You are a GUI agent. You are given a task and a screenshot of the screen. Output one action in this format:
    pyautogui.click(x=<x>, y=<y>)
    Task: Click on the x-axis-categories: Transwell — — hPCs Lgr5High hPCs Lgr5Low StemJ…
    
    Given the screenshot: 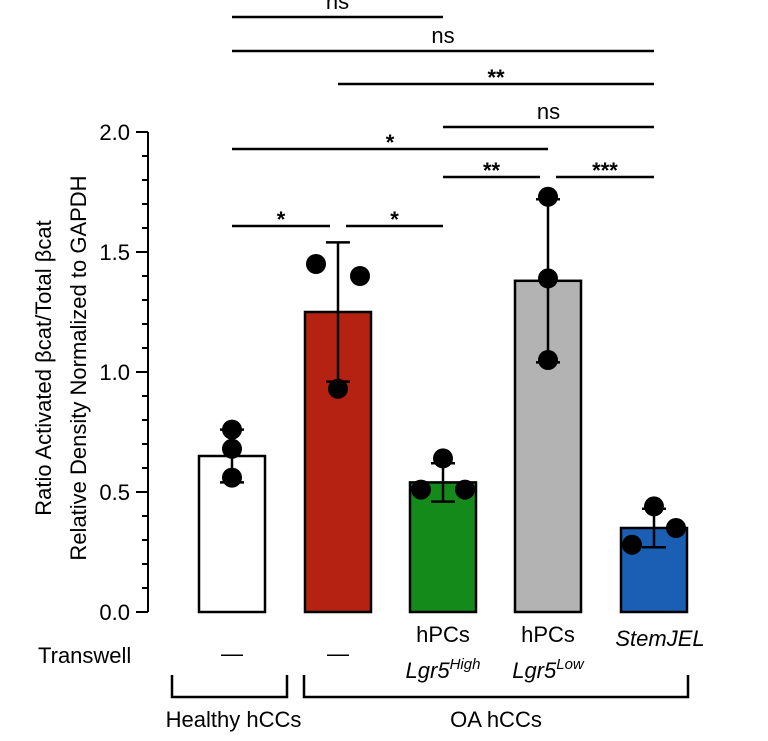 What is the action you would take?
    pyautogui.click(x=371, y=652)
    